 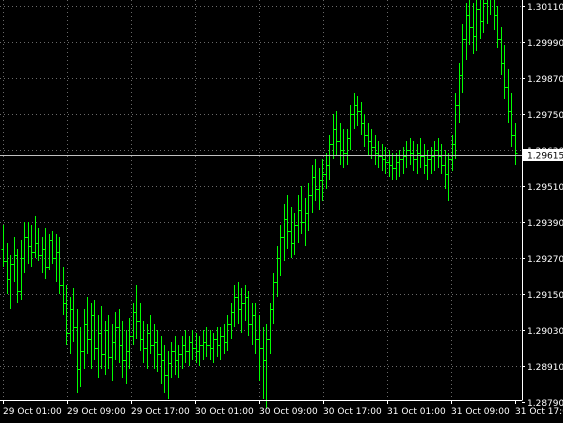 I want to click on price-axis-label: 1.28790, so click(x=545, y=404).